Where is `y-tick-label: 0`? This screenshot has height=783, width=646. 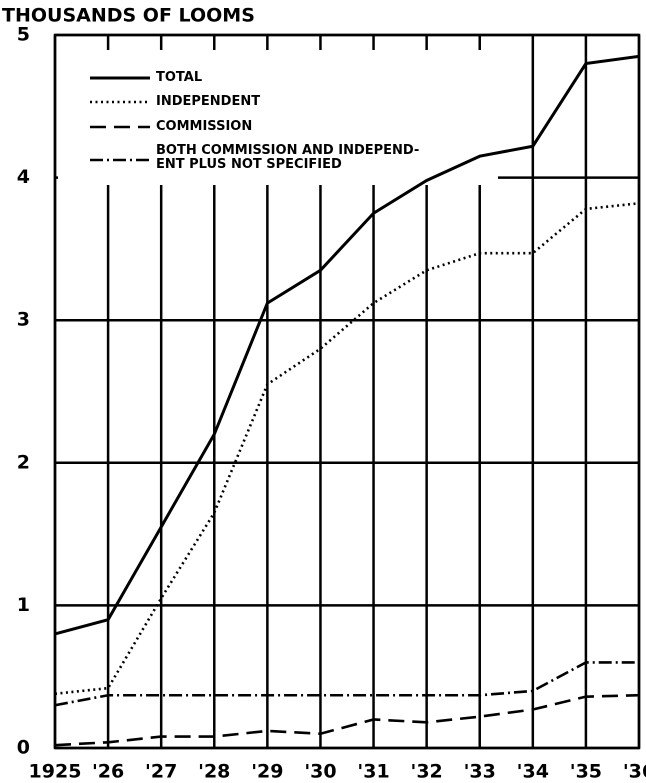 y-tick-label: 0 is located at coordinates (23, 748).